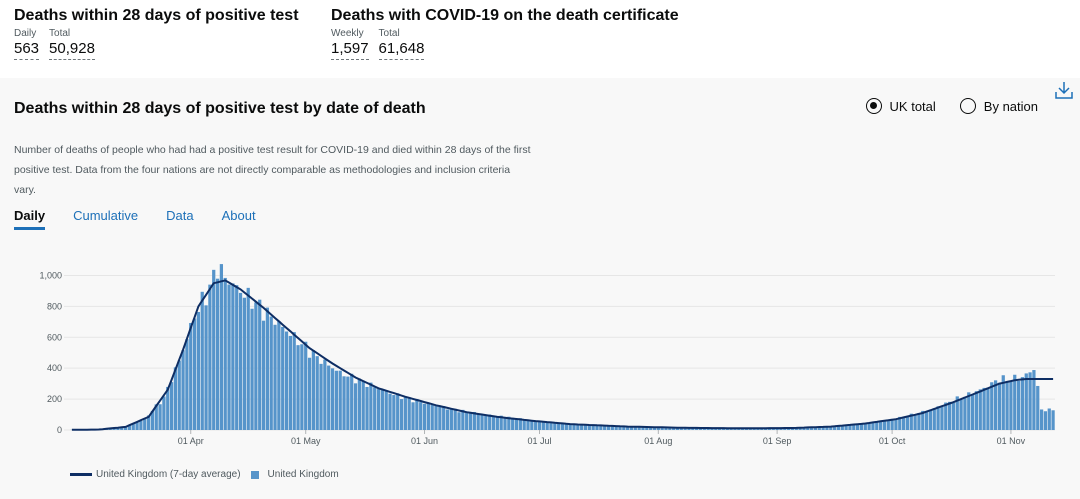 The image size is (1080, 499). What do you see at coordinates (54, 368) in the screenshot?
I see `y-tick-label: 400` at bounding box center [54, 368].